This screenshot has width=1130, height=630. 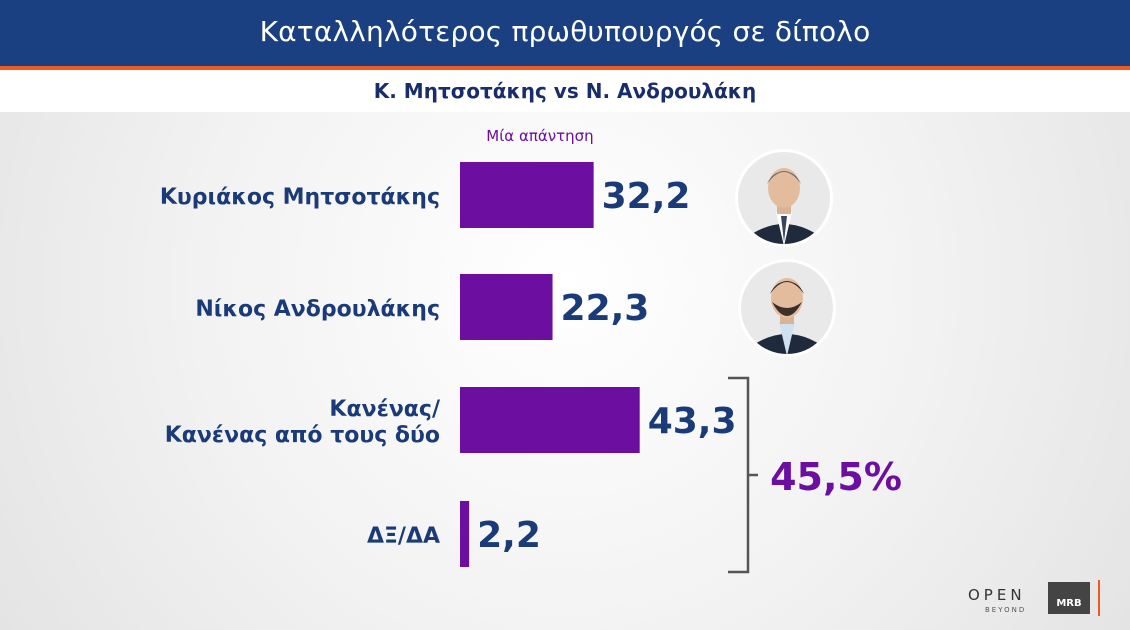 What do you see at coordinates (300, 197) in the screenshot?
I see `category-label: Κυριάκος Μητσοτάκης` at bounding box center [300, 197].